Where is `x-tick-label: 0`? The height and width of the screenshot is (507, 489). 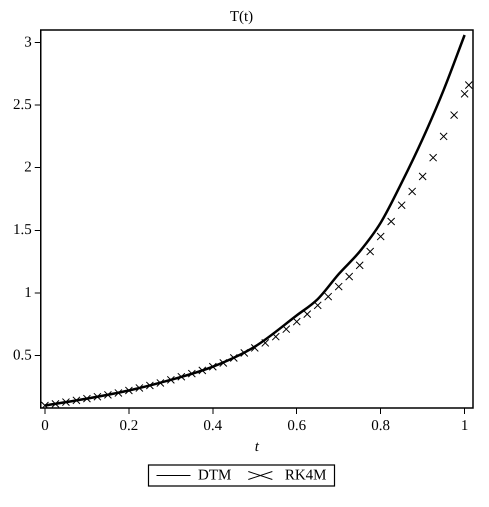 x-tick-label: 0 is located at coordinates (45, 426).